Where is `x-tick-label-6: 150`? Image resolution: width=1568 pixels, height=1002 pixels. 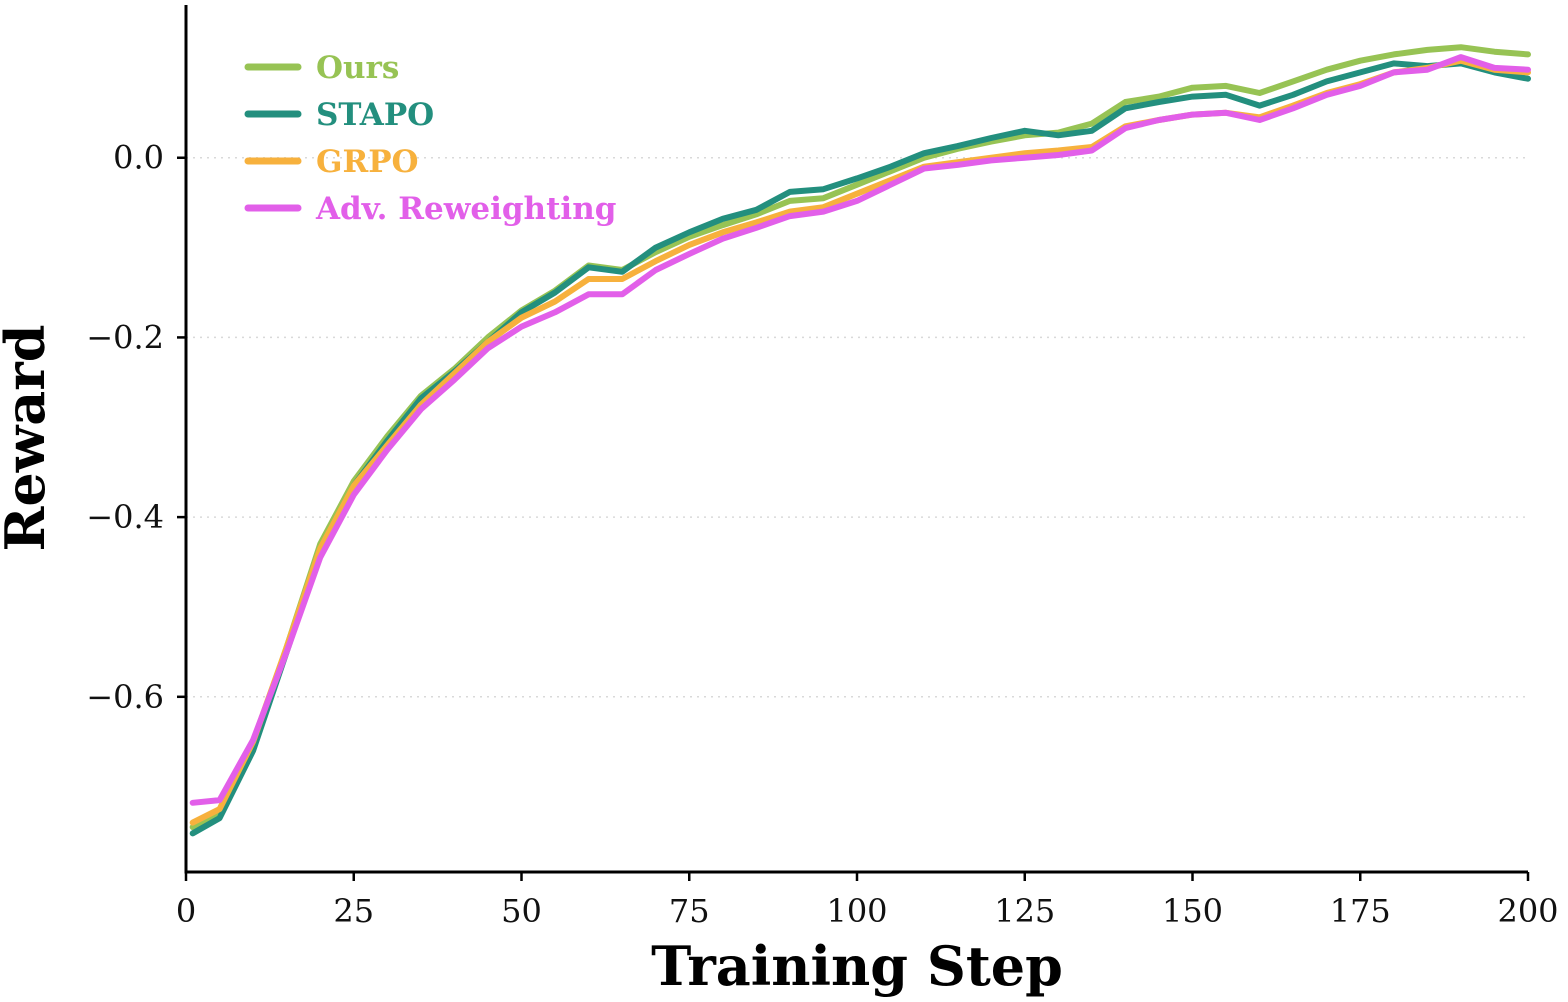
x-tick-label-6: 150 is located at coordinates (1192, 911).